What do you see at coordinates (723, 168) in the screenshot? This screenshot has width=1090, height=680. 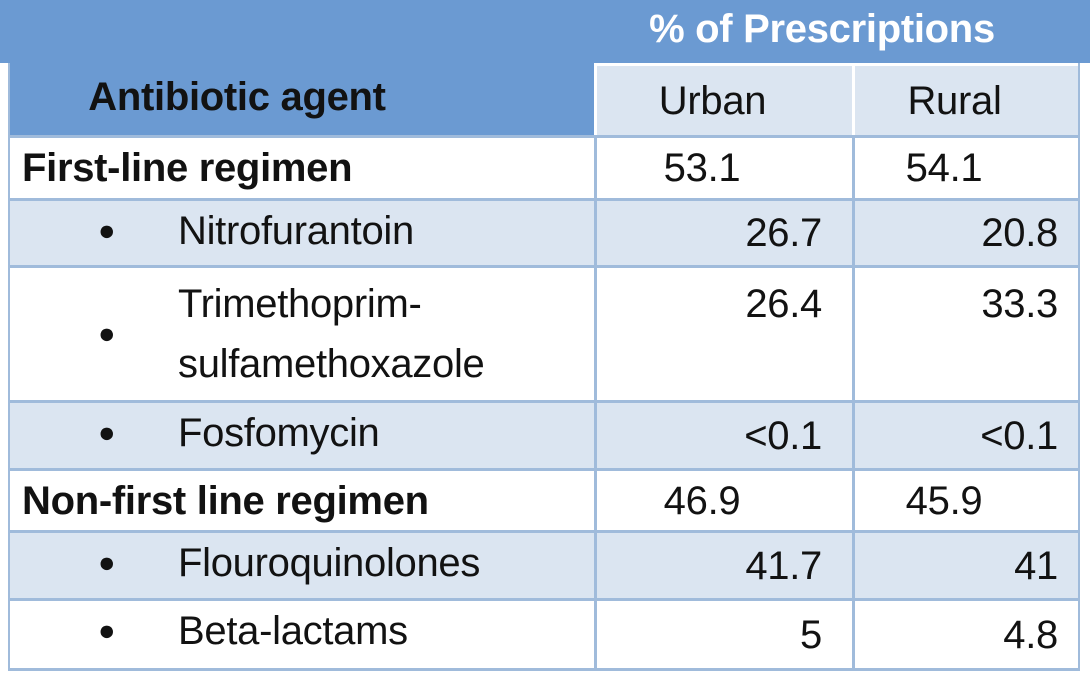 I see `urban-value: 53.1` at bounding box center [723, 168].